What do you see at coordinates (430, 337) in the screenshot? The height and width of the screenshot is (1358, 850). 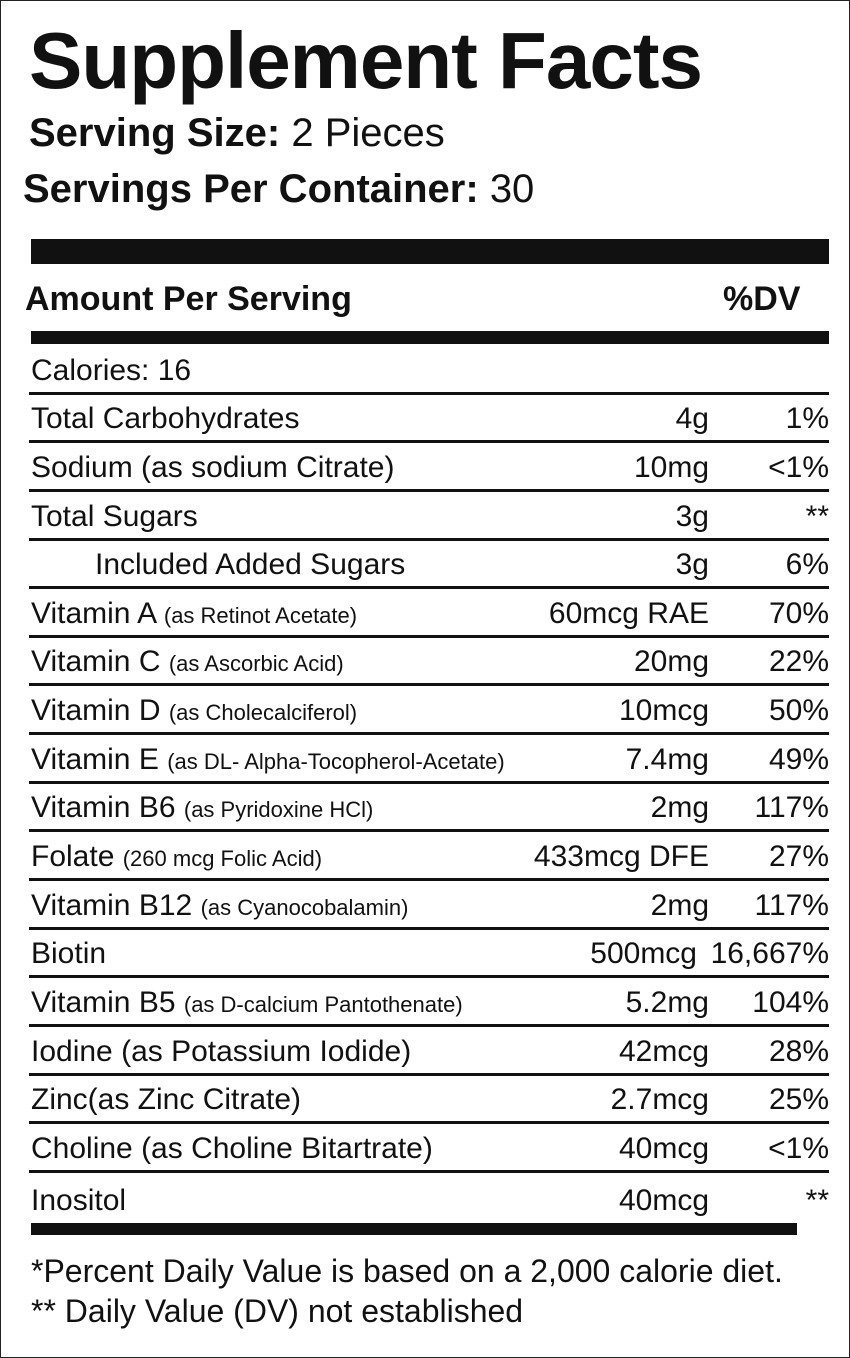 I see `medium-divider` at bounding box center [430, 337].